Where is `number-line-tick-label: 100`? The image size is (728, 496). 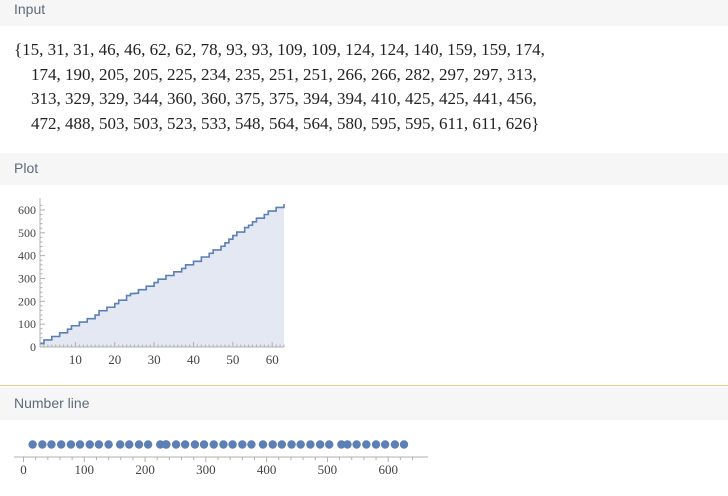
number-line-tick-label: 100 is located at coordinates (85, 469).